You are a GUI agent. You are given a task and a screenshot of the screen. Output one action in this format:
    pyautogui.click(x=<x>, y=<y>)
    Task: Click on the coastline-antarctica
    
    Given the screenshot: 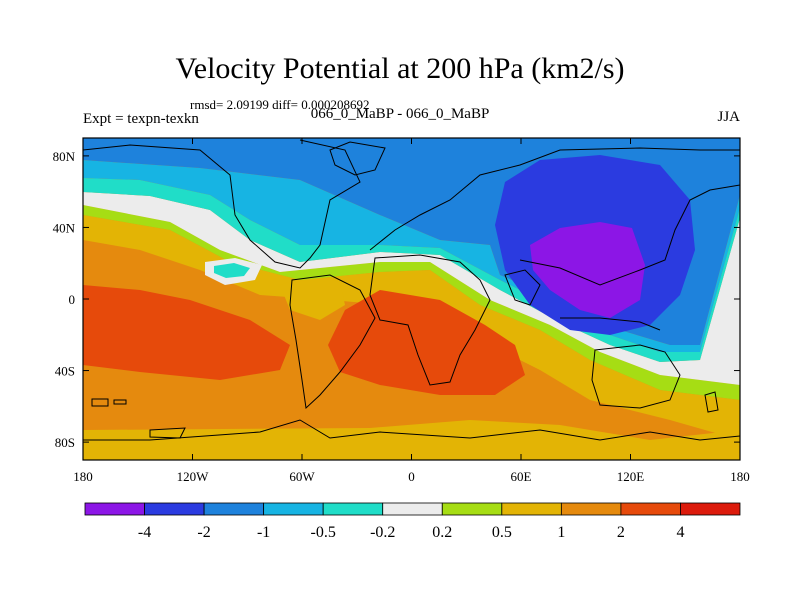 What is the action you would take?
    pyautogui.click(x=411, y=430)
    